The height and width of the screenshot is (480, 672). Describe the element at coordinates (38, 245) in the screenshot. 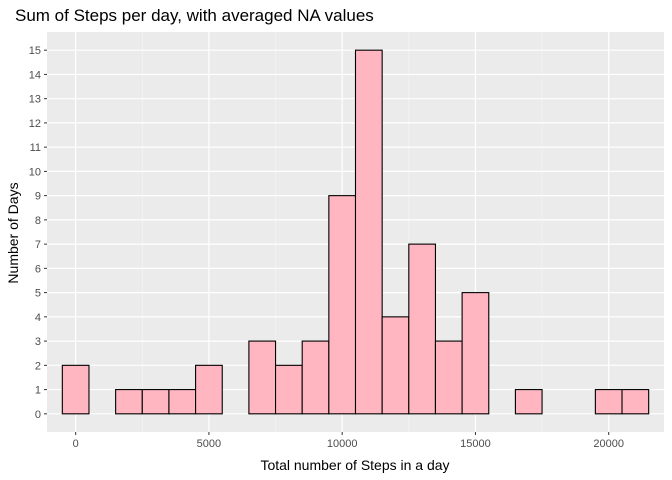

I see `y-tick-label: 7` at that location.